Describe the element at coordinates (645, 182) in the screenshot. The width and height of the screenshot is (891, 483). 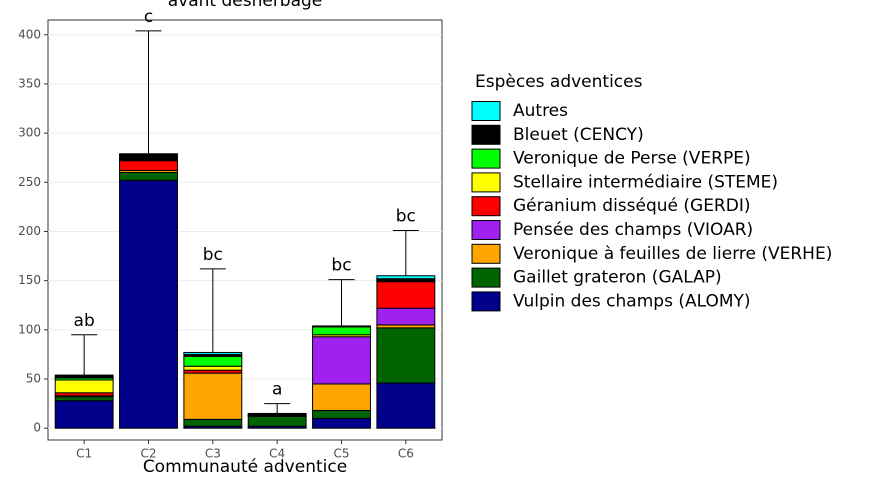
I see `legend-label: Stellaire intermédiaire (STEME)` at that location.